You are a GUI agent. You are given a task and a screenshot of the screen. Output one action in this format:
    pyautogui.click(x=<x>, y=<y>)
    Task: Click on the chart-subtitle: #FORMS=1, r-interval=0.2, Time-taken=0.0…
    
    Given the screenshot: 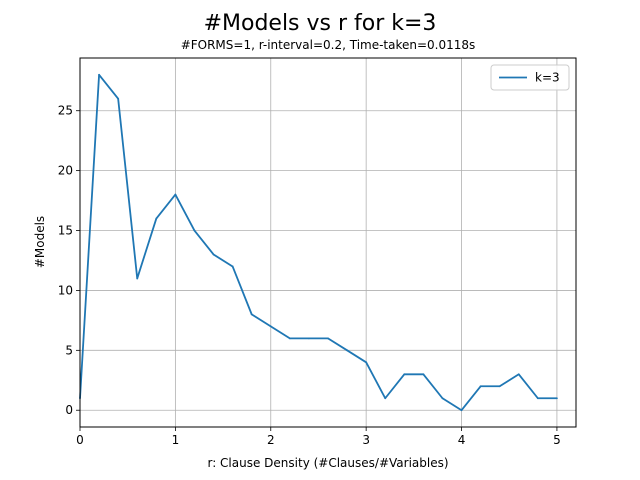 What is the action you would take?
    pyautogui.click(x=328, y=45)
    